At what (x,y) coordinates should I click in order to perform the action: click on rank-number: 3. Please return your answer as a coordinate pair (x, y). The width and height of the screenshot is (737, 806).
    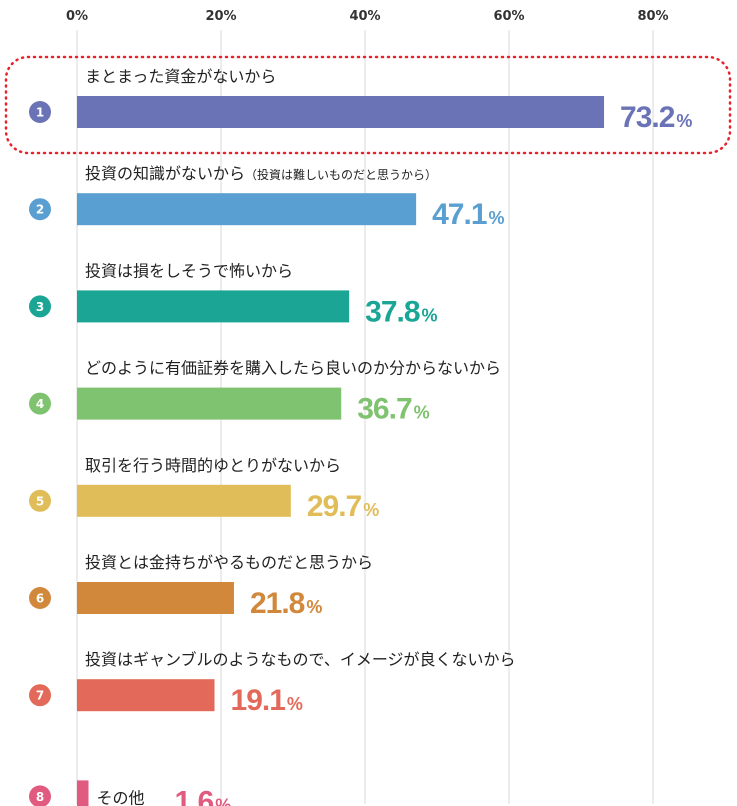
    Looking at the image, I should click on (40, 307).